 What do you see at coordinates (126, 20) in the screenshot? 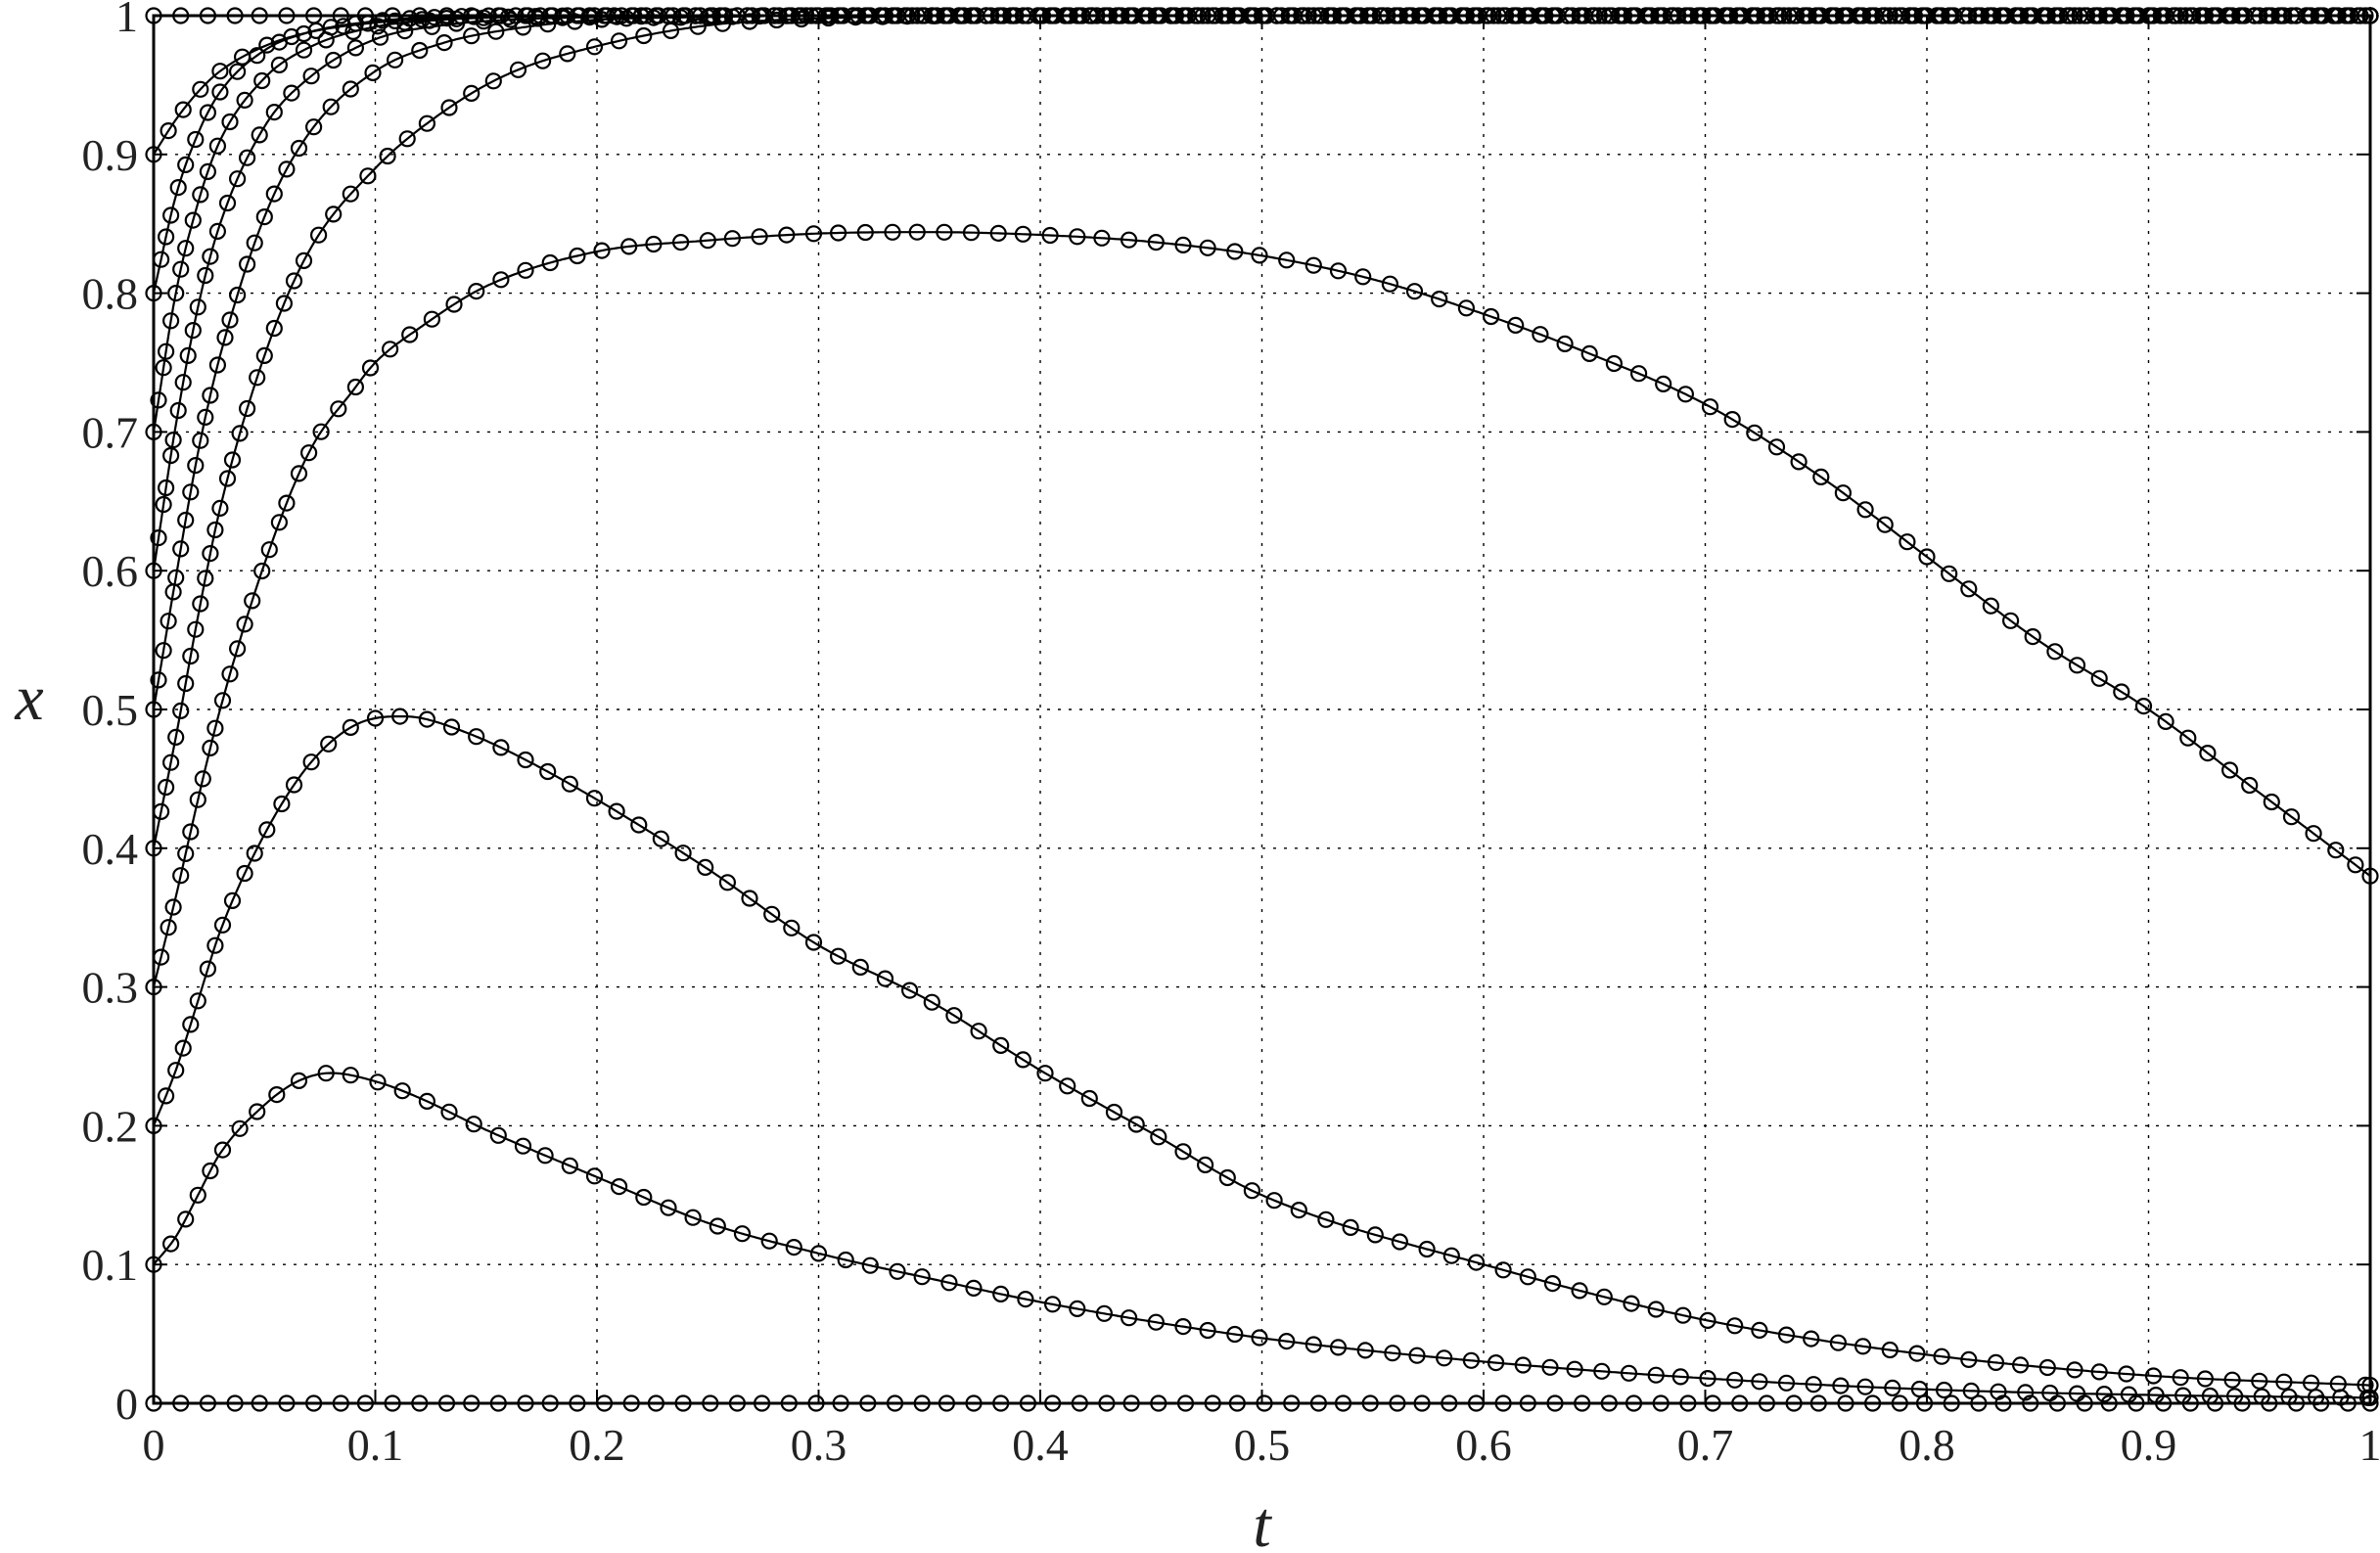
I see `y-tick-label: 1` at bounding box center [126, 20].